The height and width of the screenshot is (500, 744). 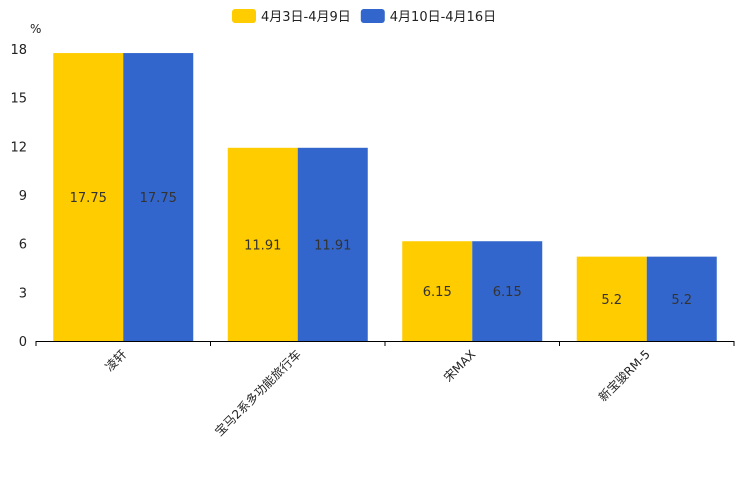 What do you see at coordinates (18, 99) in the screenshot?
I see `y-tick-label: 15` at bounding box center [18, 99].